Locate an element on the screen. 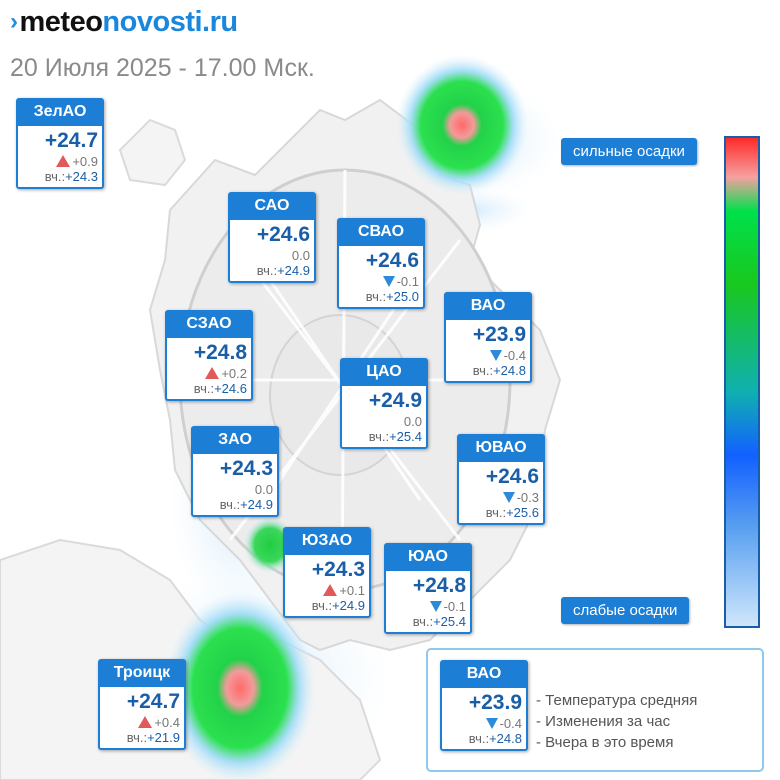  yesterday: вч.:+21.9 is located at coordinates (142, 739).